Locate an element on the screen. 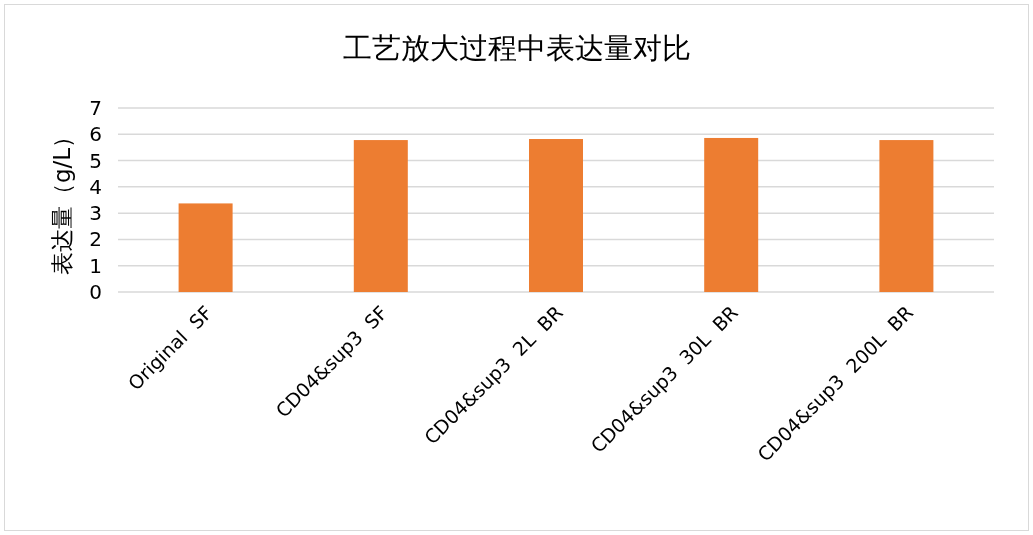 The height and width of the screenshot is (535, 1033). y-tick-label: 6 is located at coordinates (95, 134).